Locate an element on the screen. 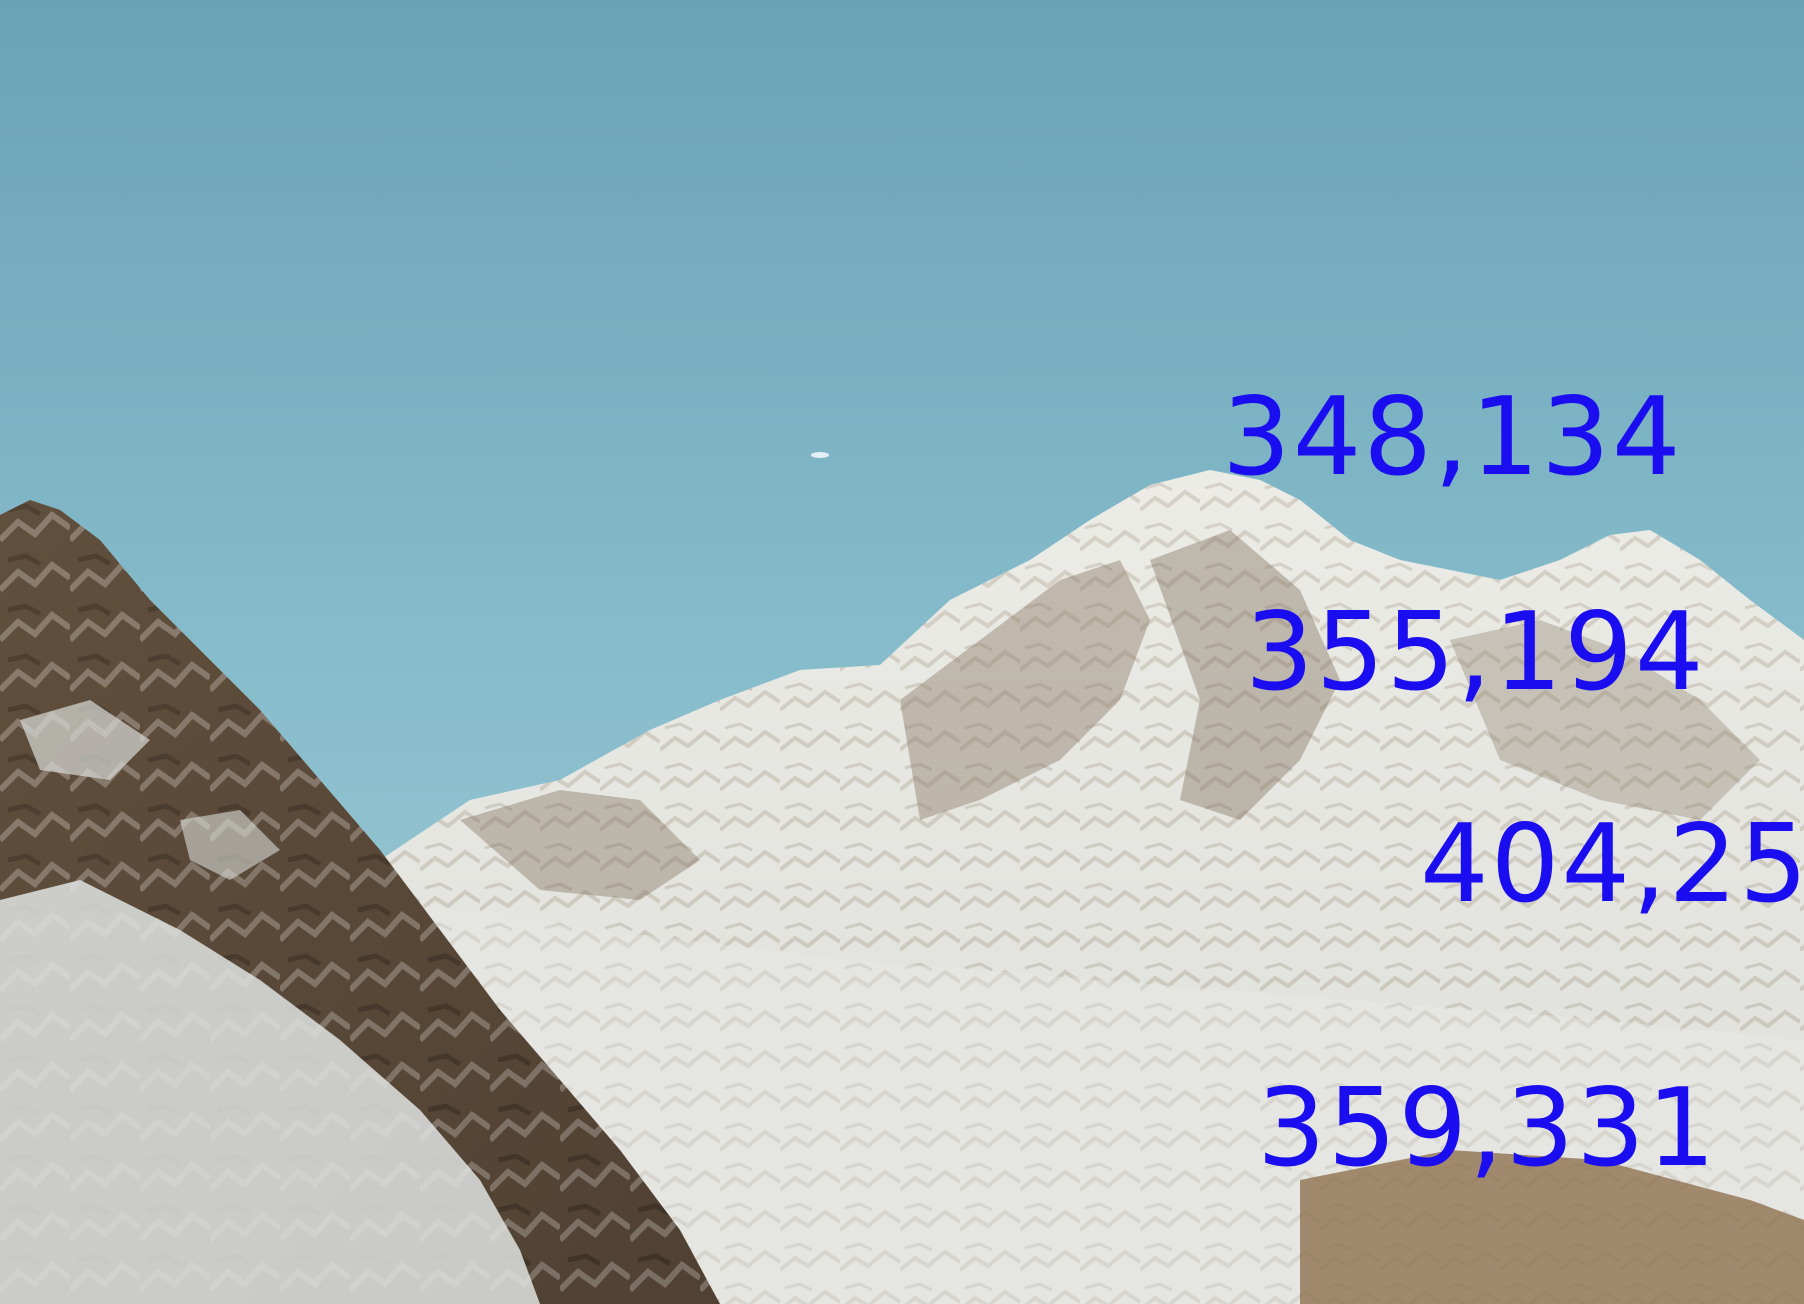  coordinate-label: 355,194 is located at coordinates (1475, 652).